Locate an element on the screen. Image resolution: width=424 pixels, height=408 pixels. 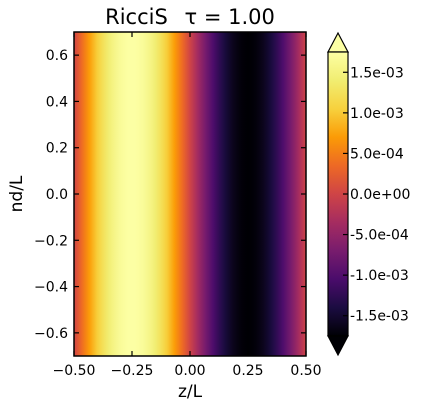
y-tick-label: 0.4 is located at coordinates (57, 102).